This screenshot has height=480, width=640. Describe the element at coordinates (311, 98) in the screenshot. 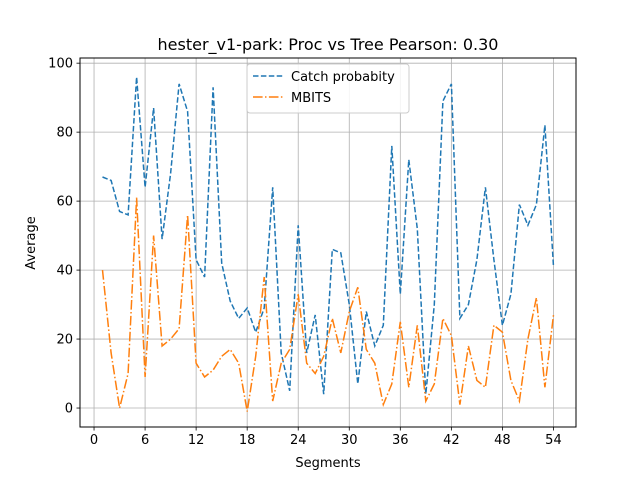

I see `legend-label-mbits: MBITS` at that location.